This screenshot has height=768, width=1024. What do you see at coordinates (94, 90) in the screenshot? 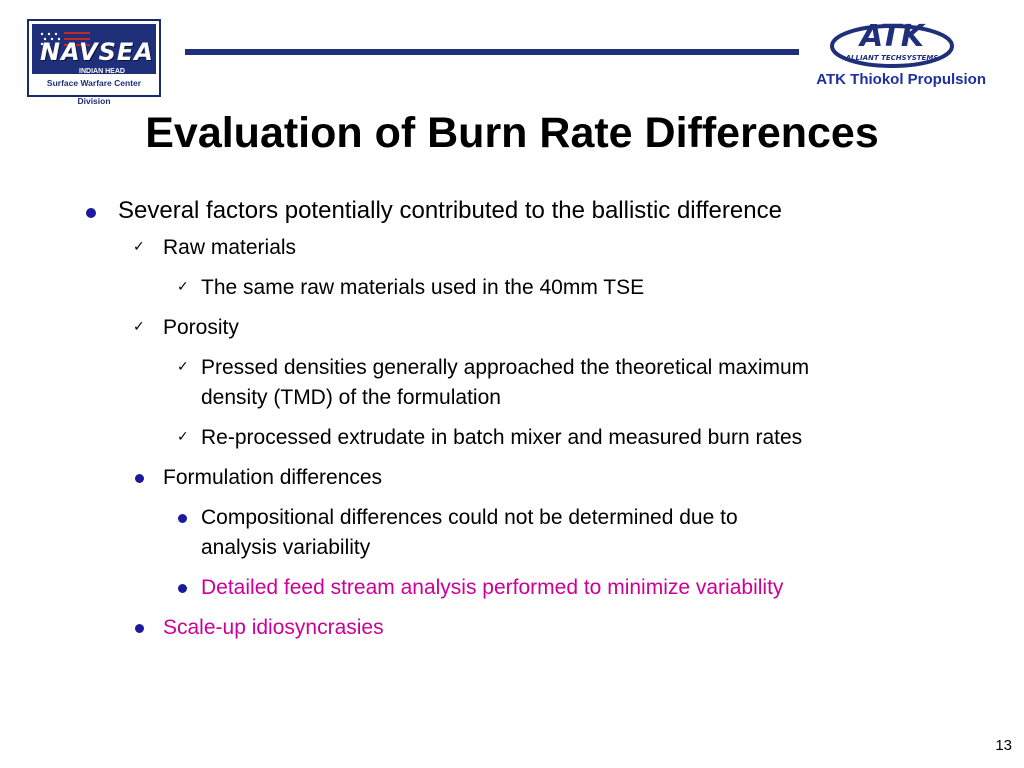
I see `navsea-division-label: Surface Warfare Center Division` at bounding box center [94, 90].